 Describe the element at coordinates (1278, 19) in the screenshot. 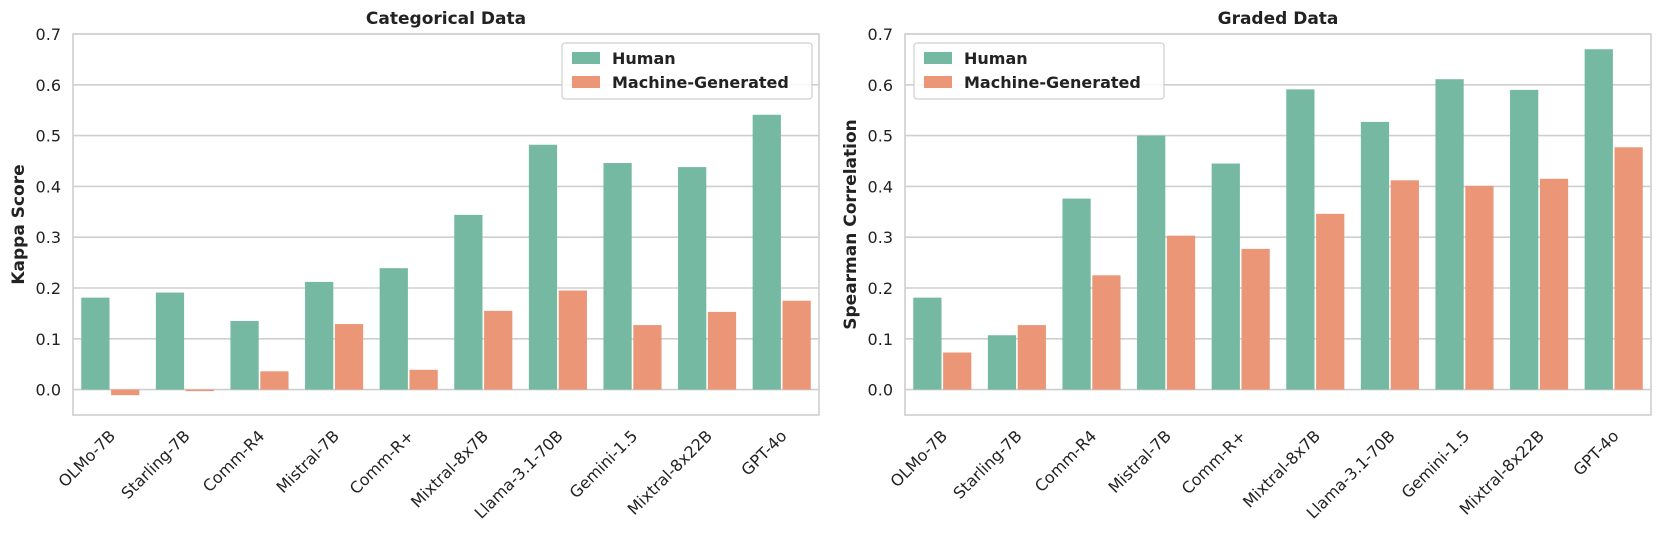

I see `chart-title: Graded Data` at that location.